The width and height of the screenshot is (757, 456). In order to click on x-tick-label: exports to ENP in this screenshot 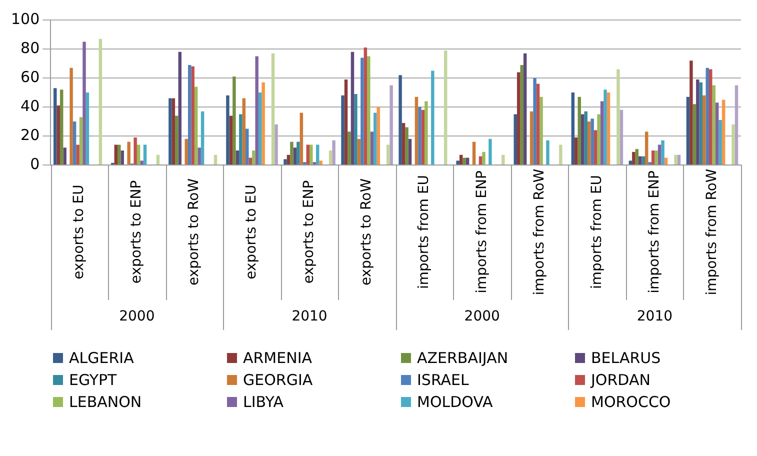, I will do `click(136, 232)`.